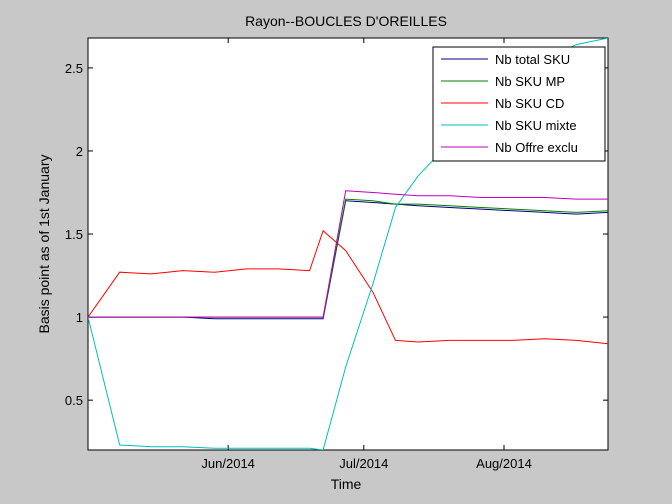  What do you see at coordinates (536, 125) in the screenshot?
I see `legend-label: Nb SKU mixte` at bounding box center [536, 125].